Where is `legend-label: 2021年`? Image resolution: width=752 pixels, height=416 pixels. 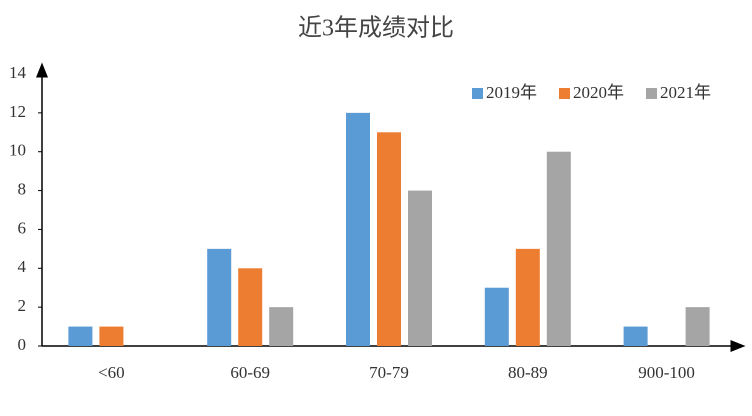 legend-label: 2021年 is located at coordinates (685, 92).